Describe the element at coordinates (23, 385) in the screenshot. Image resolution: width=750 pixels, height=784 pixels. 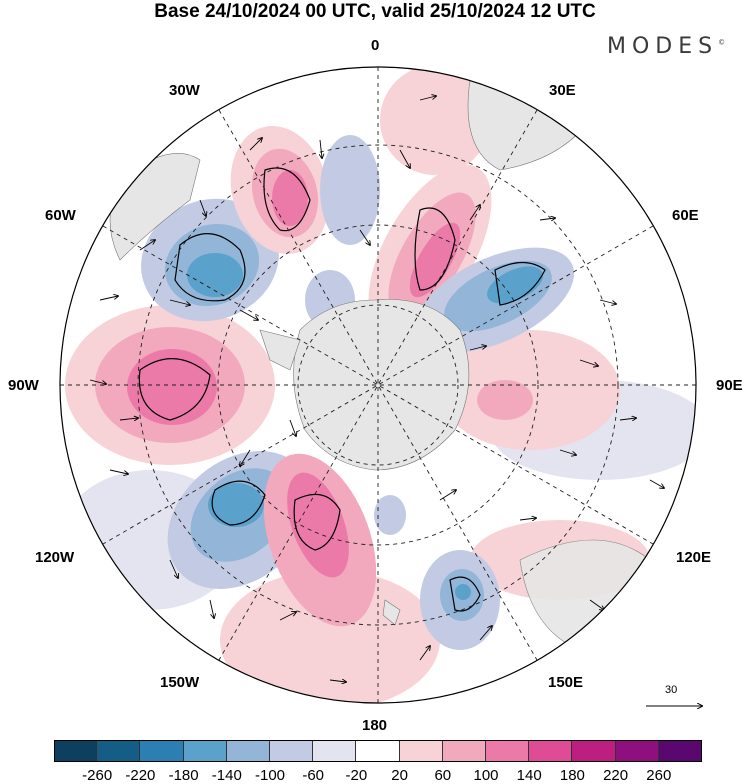
I see `lon-label-90w: 90W` at that location.